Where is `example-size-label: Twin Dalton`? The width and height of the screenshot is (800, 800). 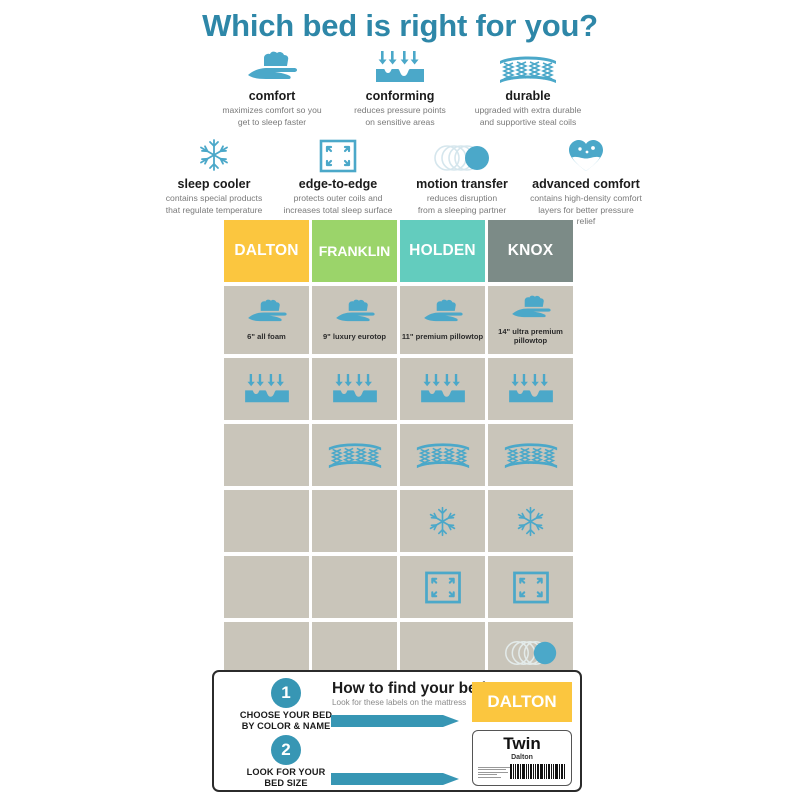 example-size-label: Twin Dalton is located at coordinates (522, 758).